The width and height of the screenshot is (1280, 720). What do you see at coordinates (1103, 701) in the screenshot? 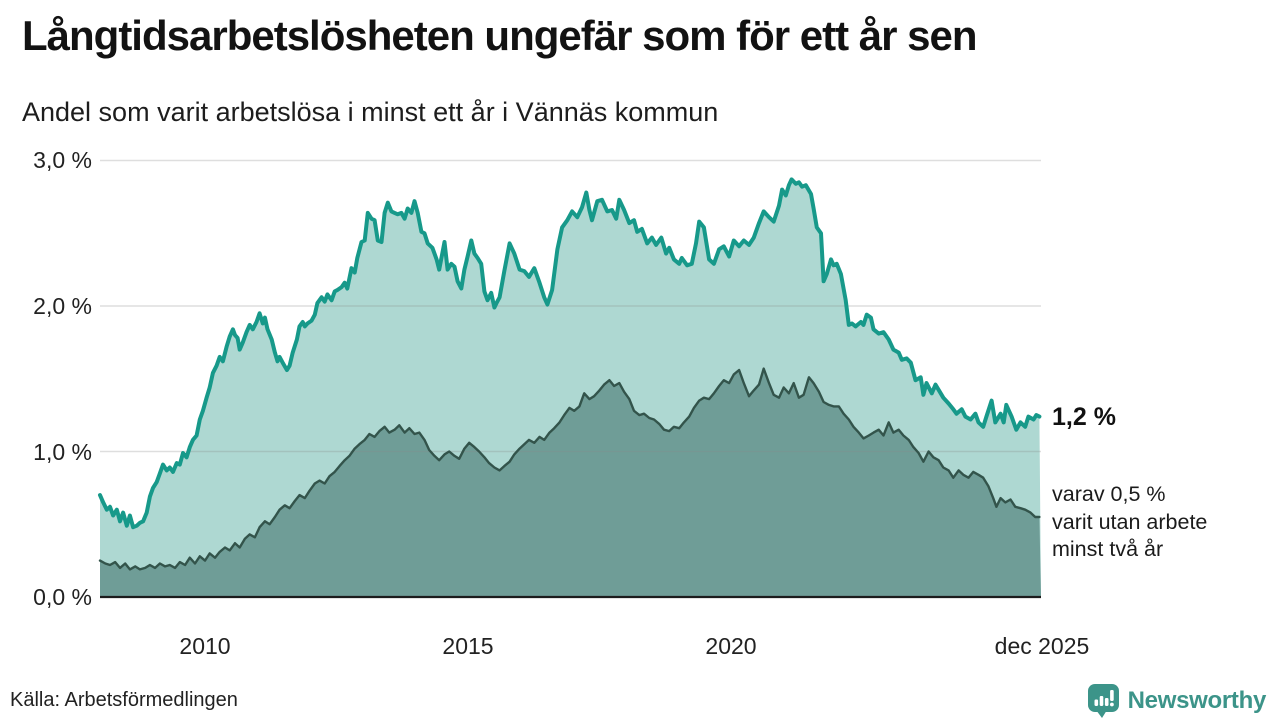
I see `newsworthy-logo-icon` at bounding box center [1103, 701].